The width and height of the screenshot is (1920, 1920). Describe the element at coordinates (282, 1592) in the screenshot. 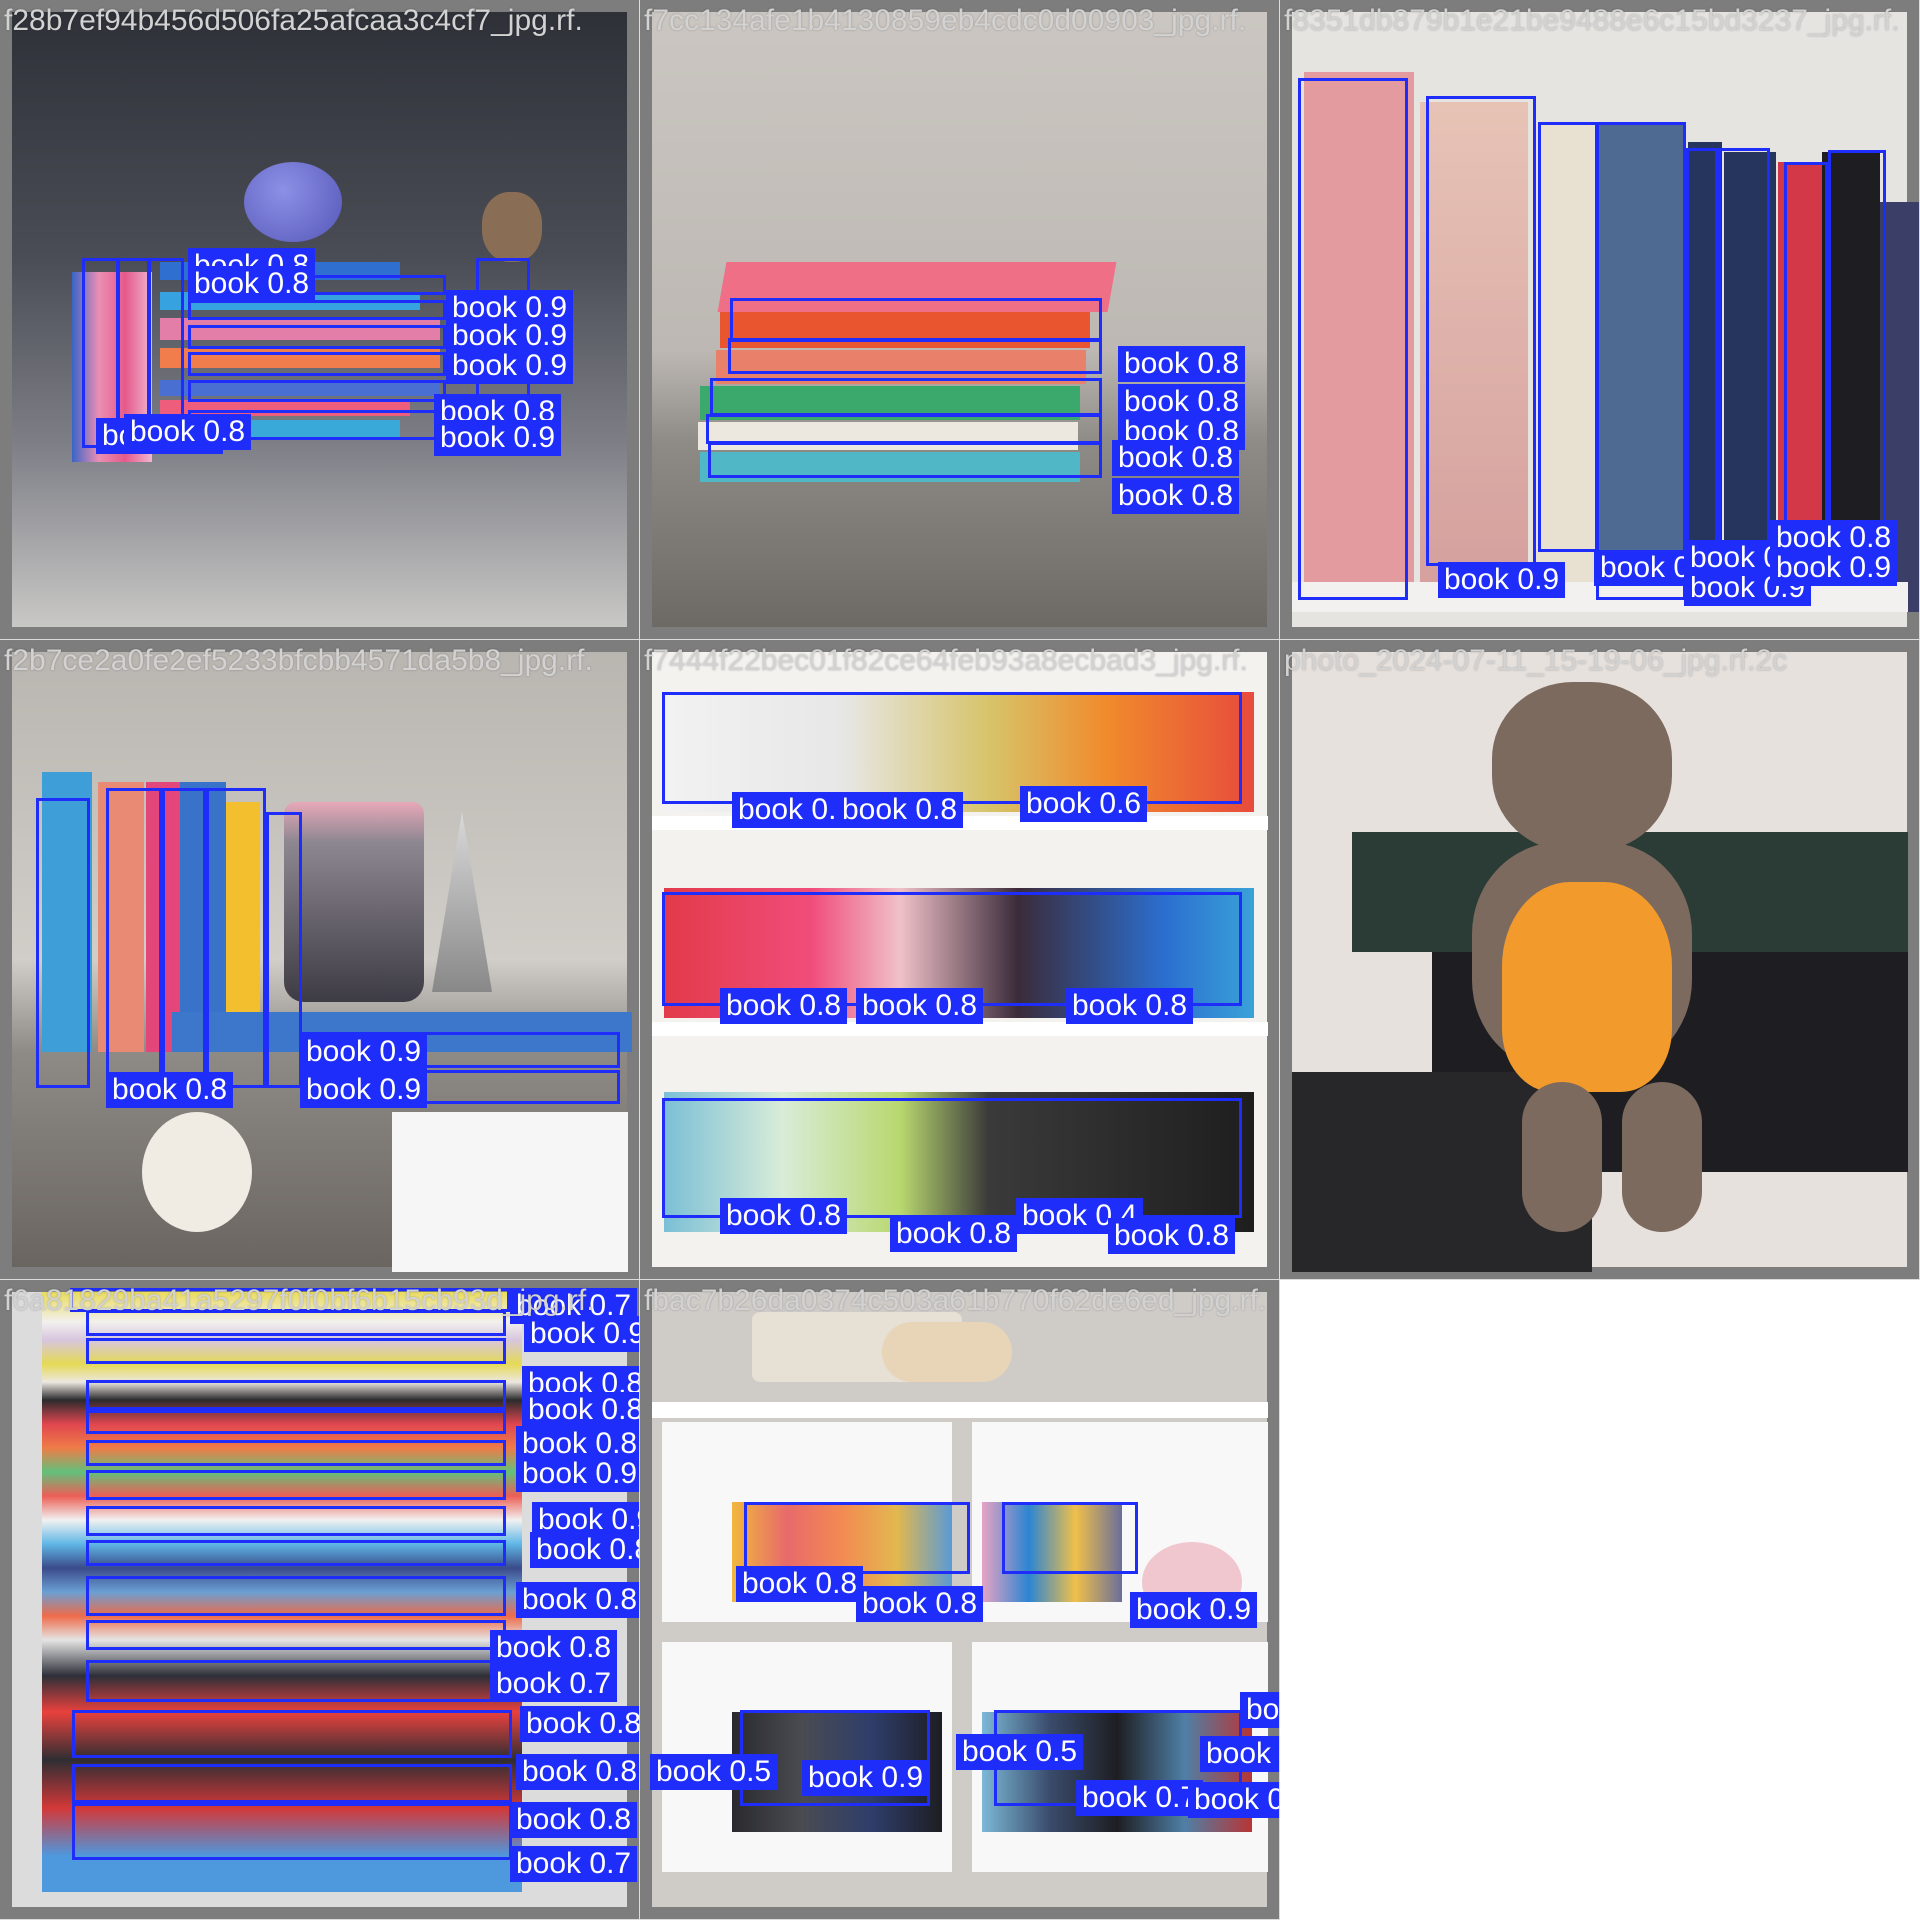

I see `book-stack` at that location.